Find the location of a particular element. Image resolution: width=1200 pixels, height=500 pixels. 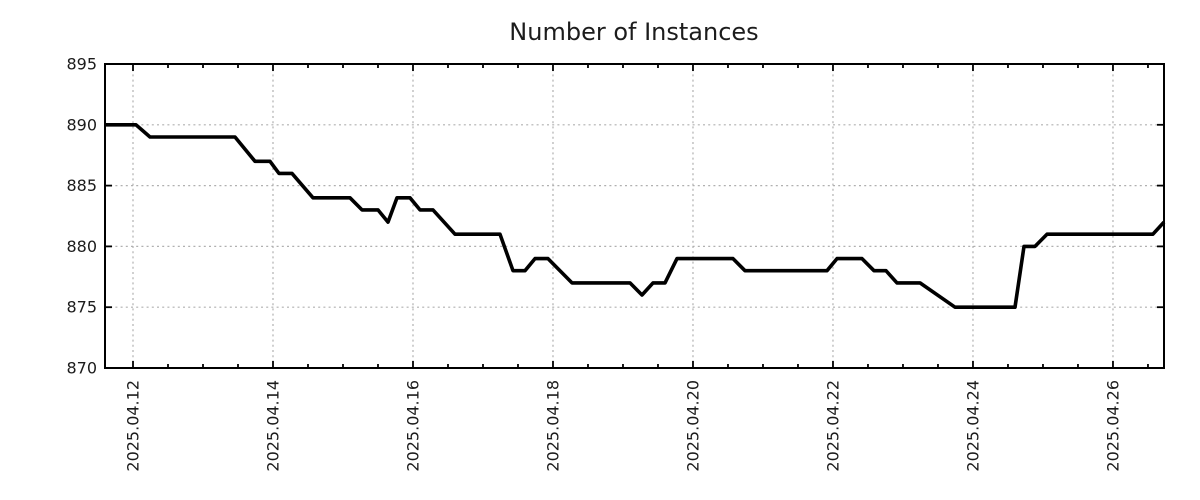

y-tick-label: 895 is located at coordinates (81, 64).